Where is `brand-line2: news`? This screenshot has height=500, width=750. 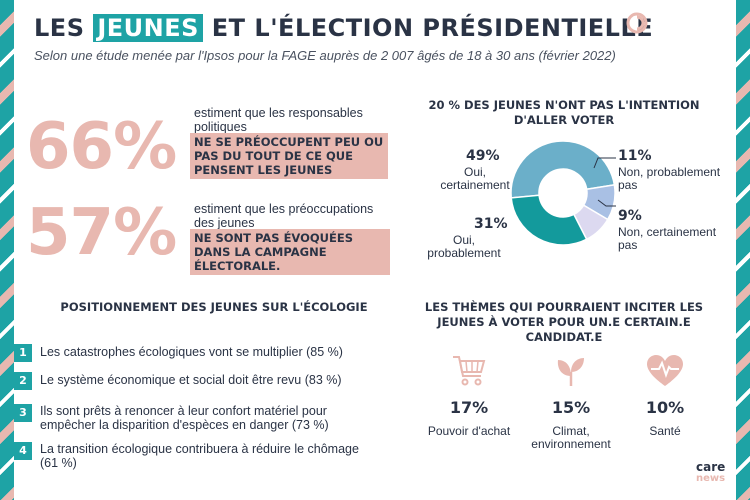 brand-line2: news is located at coordinates (711, 478).